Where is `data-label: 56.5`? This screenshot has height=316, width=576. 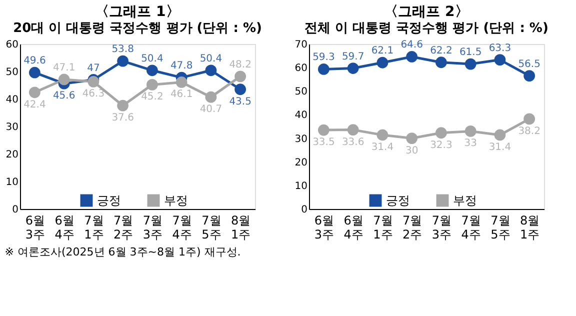
data-label: 56.5 is located at coordinates (529, 64).